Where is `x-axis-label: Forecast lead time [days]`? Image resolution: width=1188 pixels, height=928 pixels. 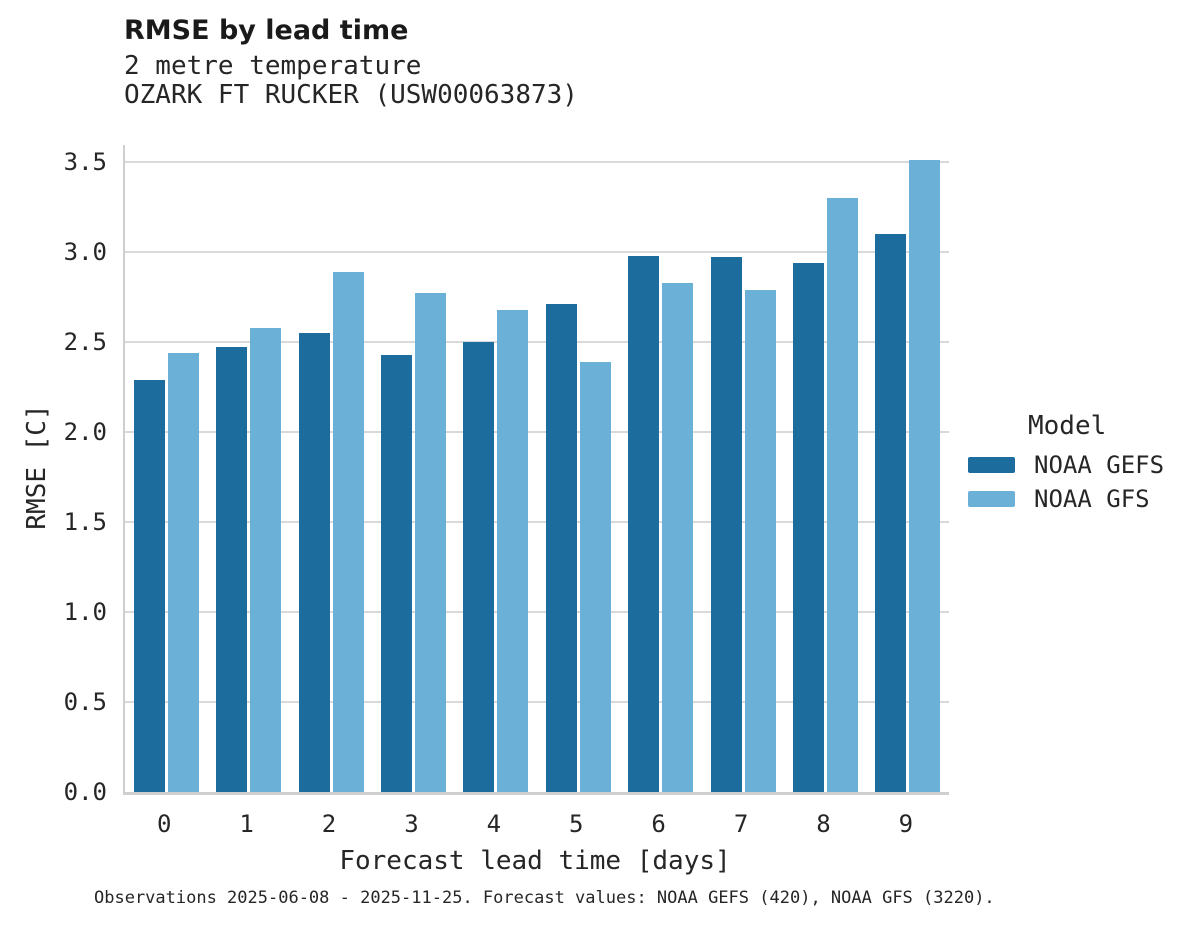
x-axis-label: Forecast lead time [days] is located at coordinates (535, 861).